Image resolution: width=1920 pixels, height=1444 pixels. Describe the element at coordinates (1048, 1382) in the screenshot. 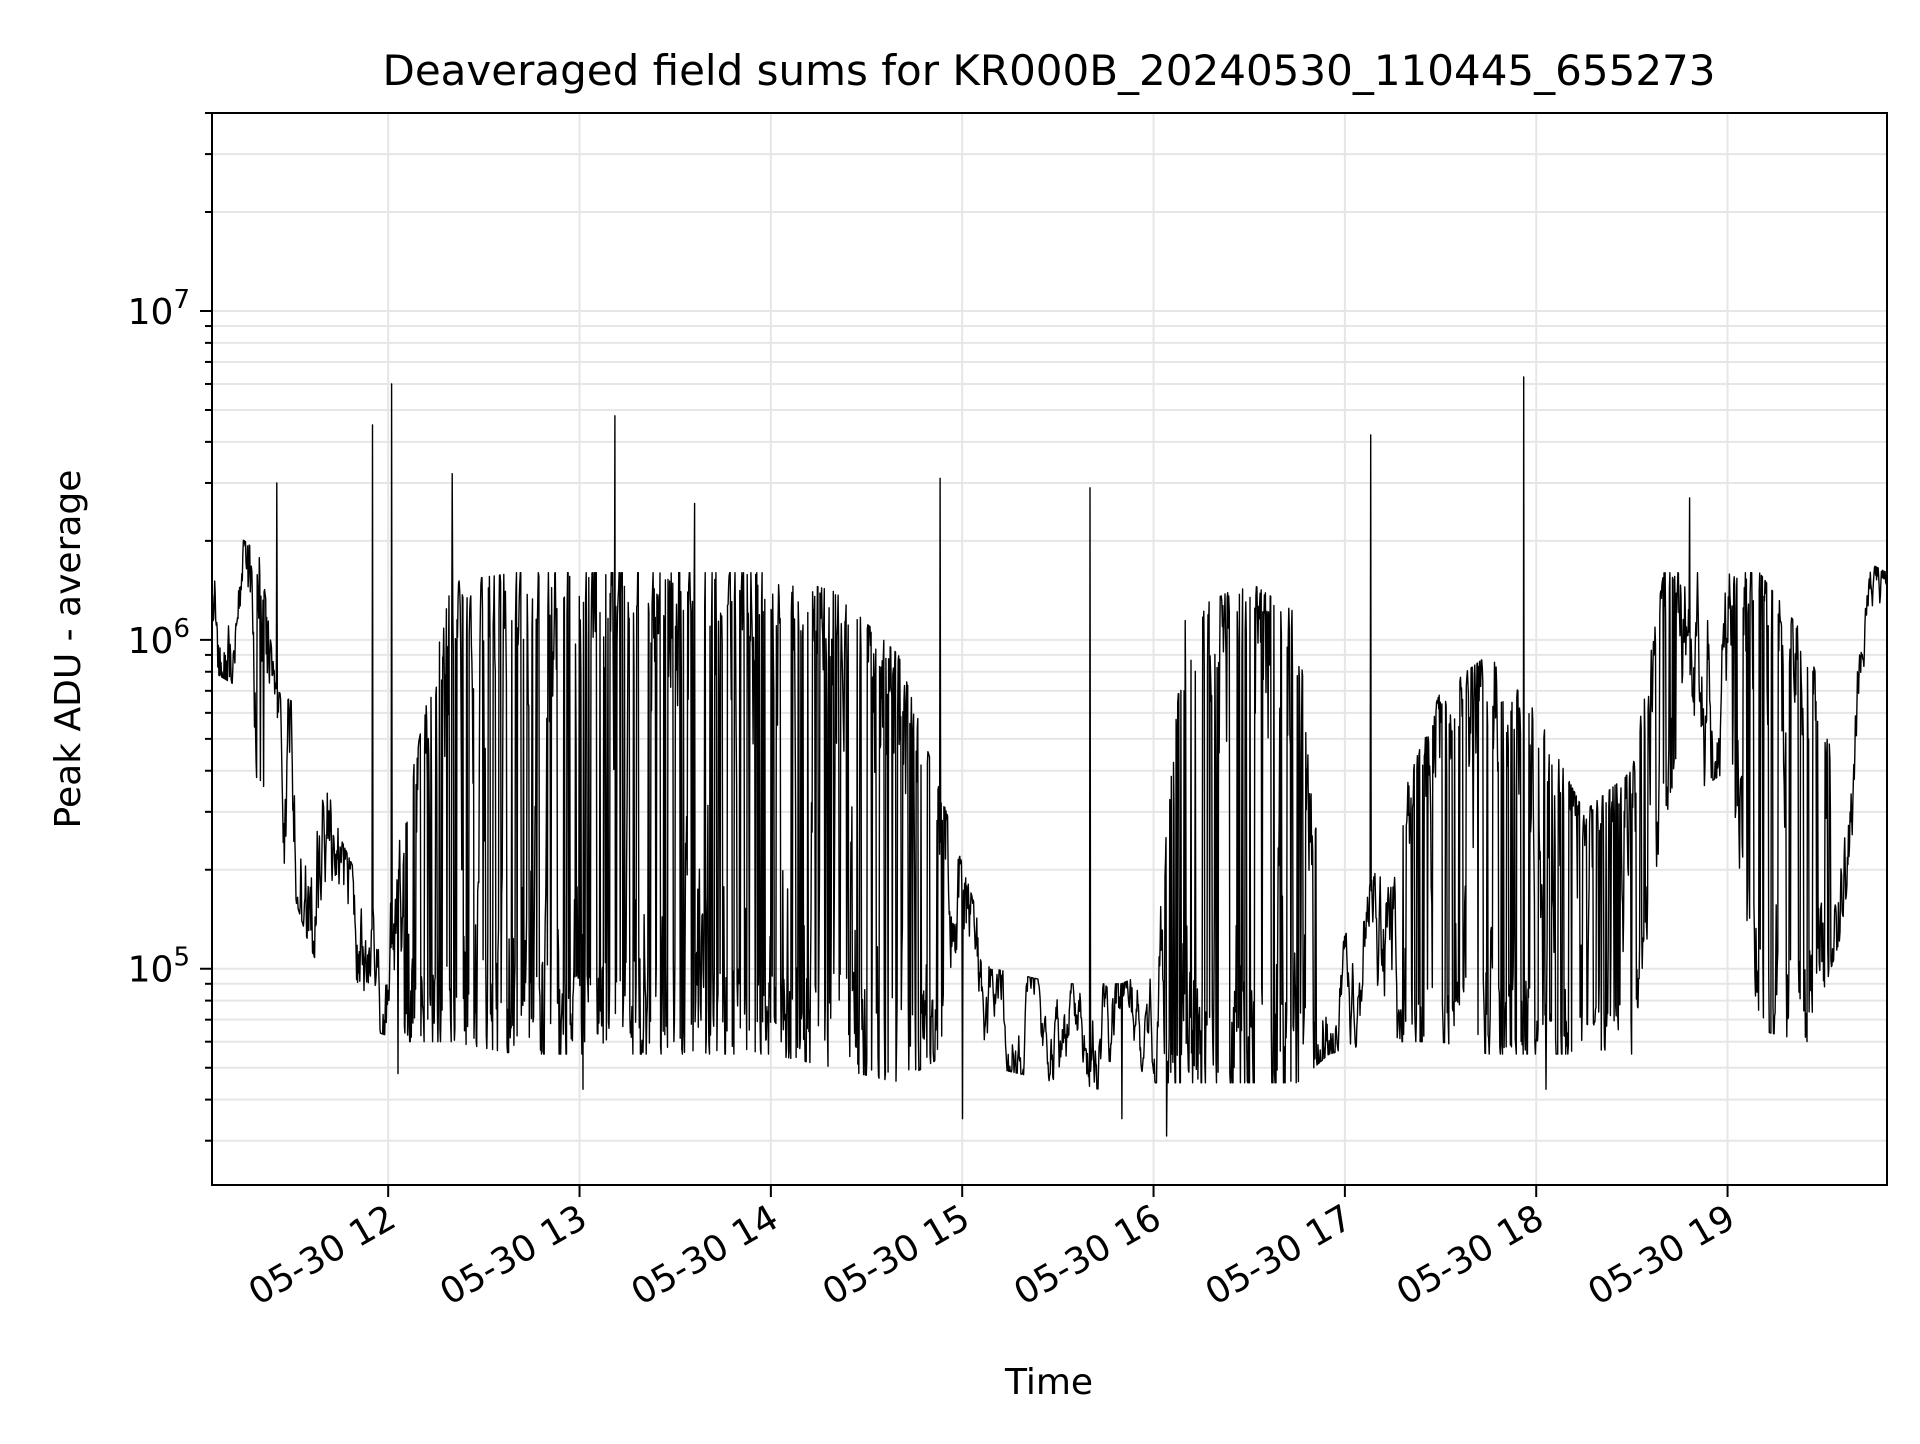

I see `x-axis-label: Time` at that location.